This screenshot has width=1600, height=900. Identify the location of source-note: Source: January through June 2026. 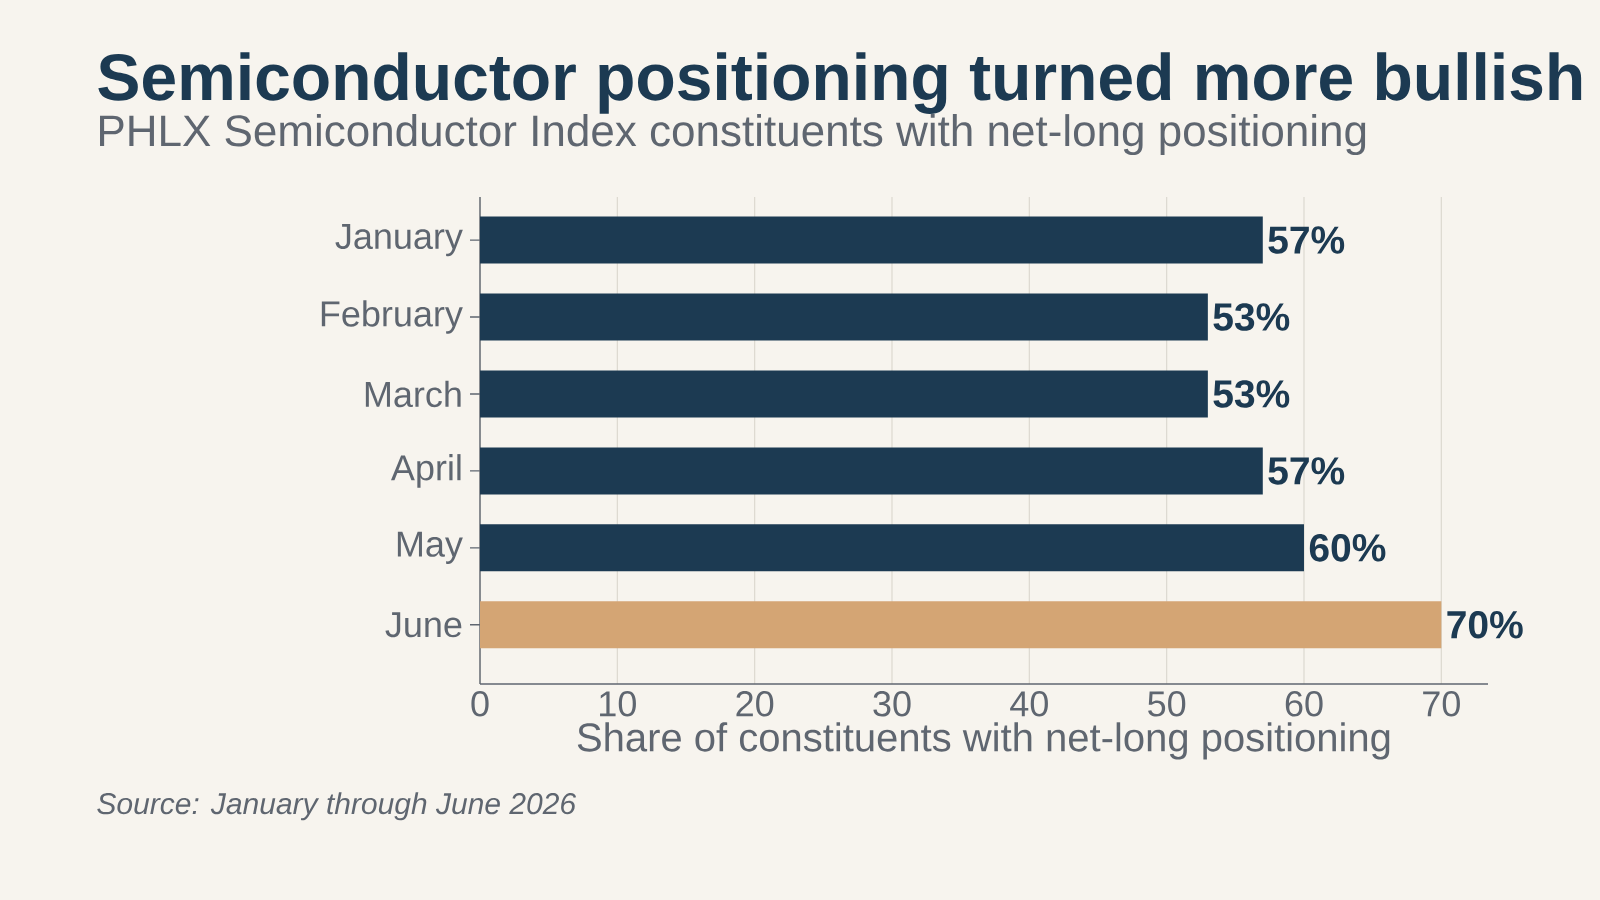
(337, 806).